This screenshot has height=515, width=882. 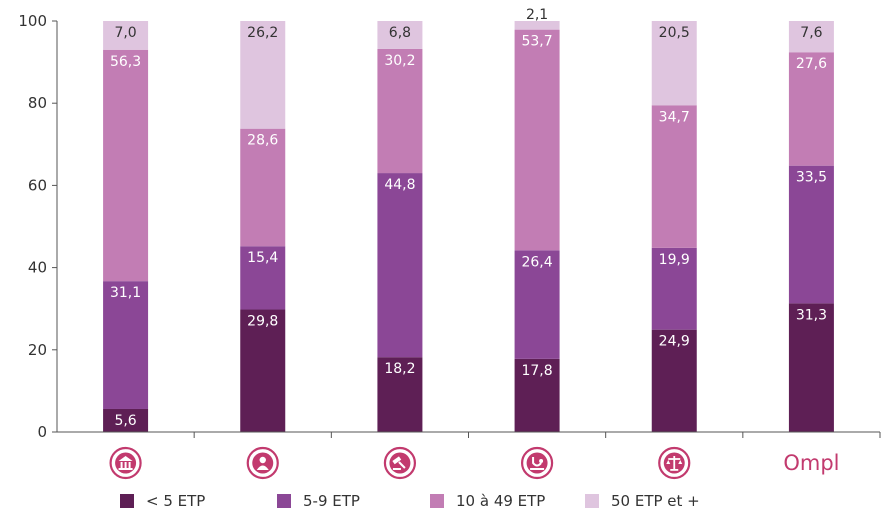 I want to click on data-label: 5,6, so click(x=125, y=421).